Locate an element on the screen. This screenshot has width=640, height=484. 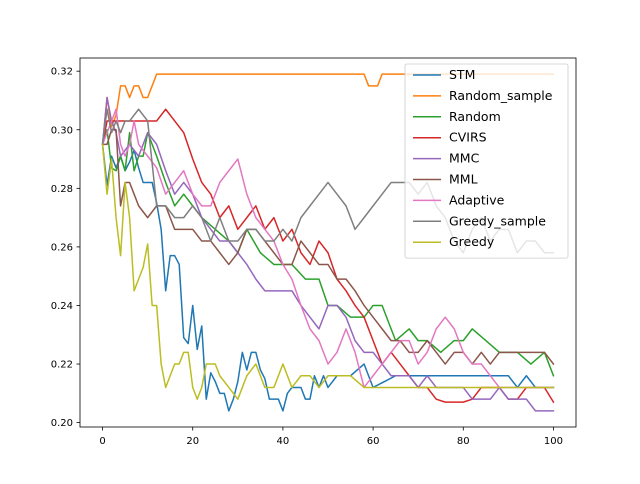
x-tick-label: 20 is located at coordinates (192, 441).